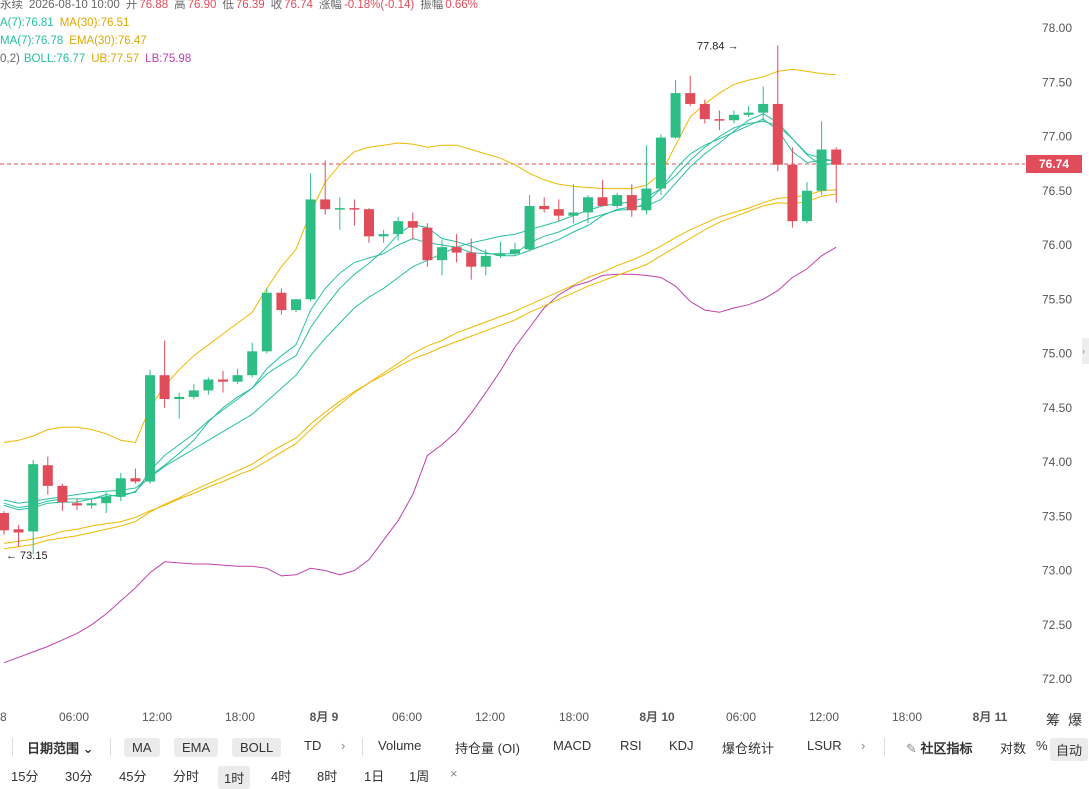 Image resolution: width=1089 pixels, height=789 pixels. What do you see at coordinates (79, 776) in the screenshot?
I see `interval-30m: 30分` at bounding box center [79, 776].